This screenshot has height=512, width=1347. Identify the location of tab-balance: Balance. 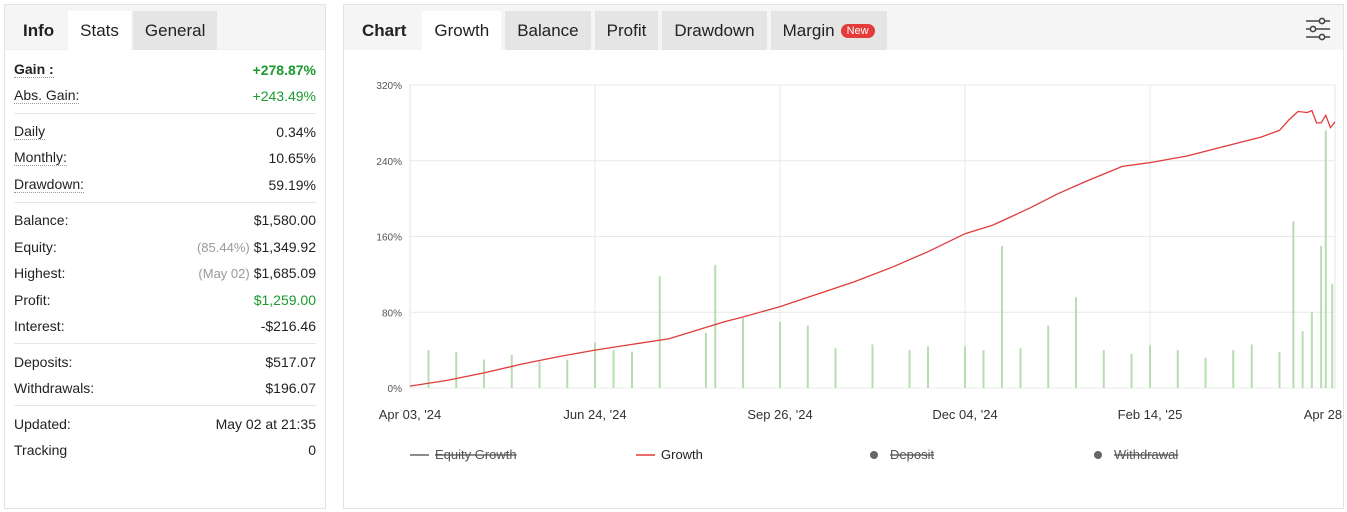
(548, 30).